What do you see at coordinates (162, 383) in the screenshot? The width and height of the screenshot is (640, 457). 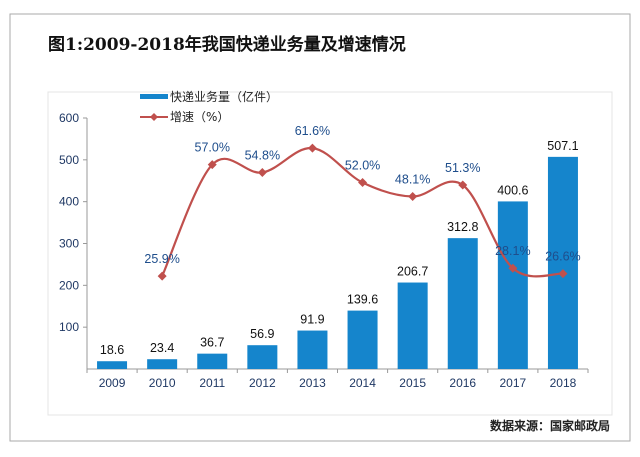 I see `x-tick-label: 2010` at bounding box center [162, 383].